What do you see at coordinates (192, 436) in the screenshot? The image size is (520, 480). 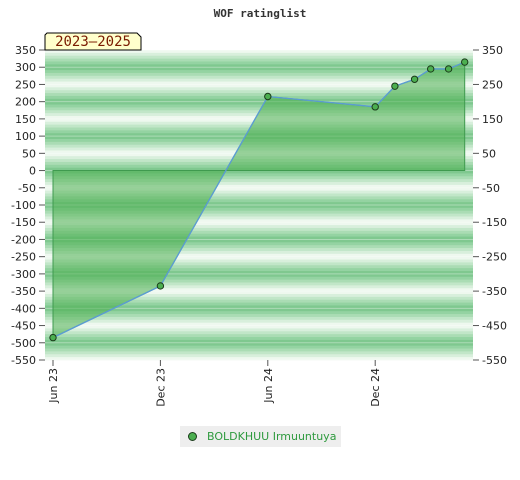 I see `legend-marker` at bounding box center [192, 436].